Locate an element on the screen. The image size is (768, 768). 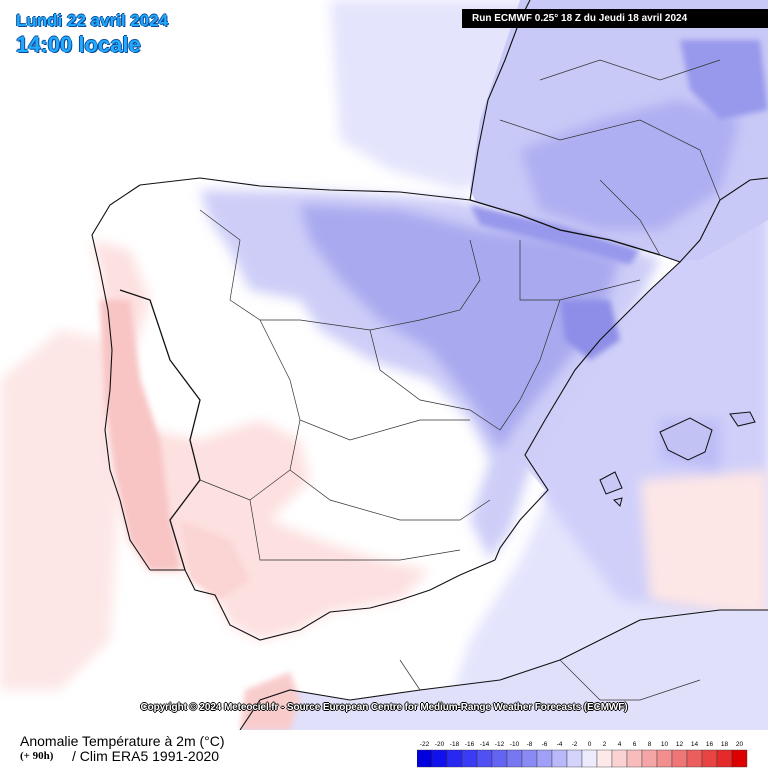
lead-time: (+ 90h) is located at coordinates (37, 756).